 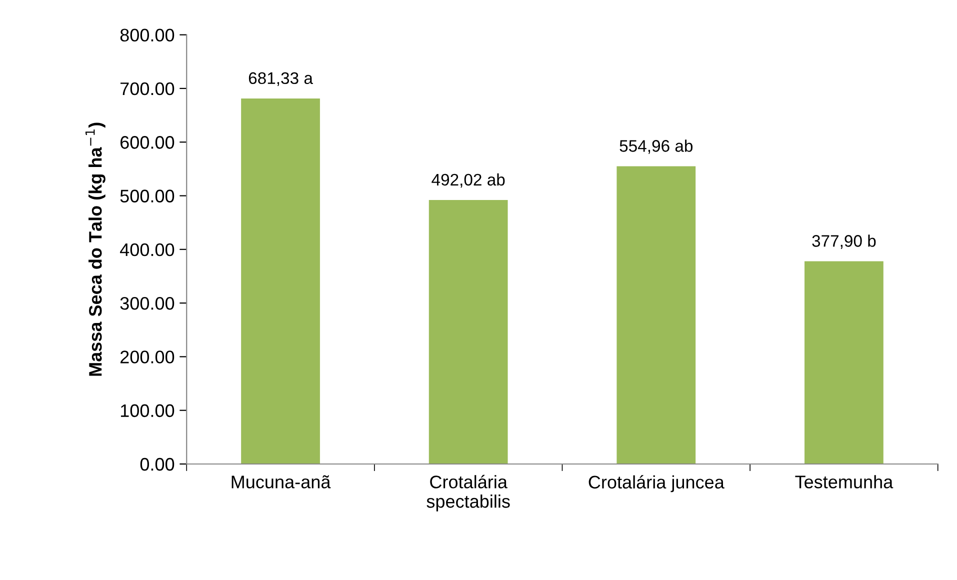 I want to click on x-tick-label: Crotalária juncea, so click(x=656, y=483).